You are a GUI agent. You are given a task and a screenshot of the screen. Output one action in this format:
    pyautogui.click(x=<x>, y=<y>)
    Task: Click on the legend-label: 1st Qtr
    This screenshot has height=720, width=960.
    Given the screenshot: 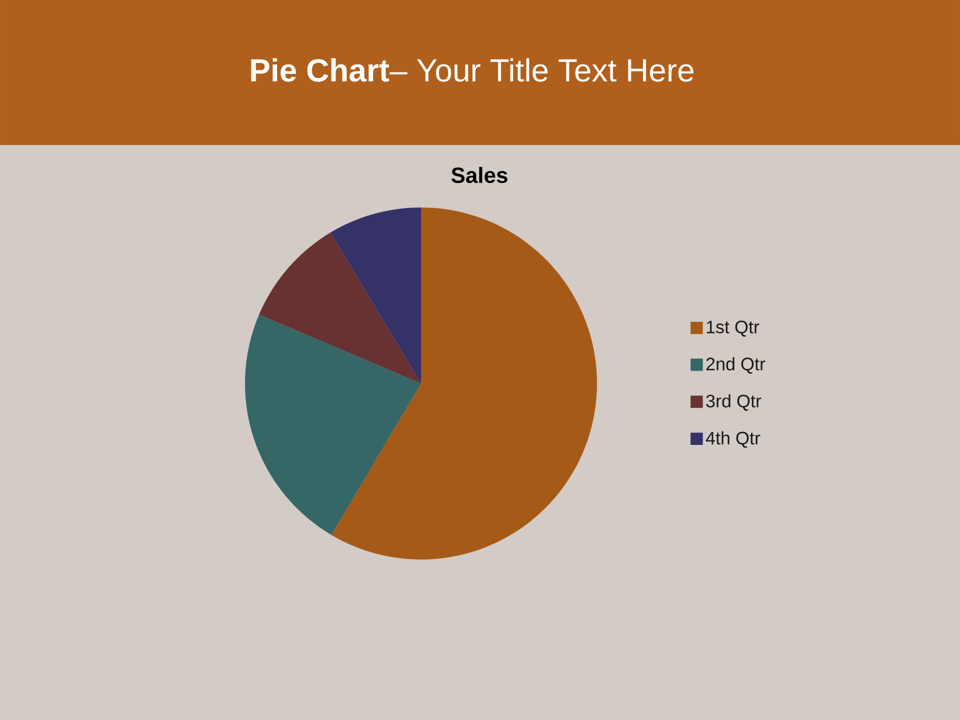 What is the action you would take?
    pyautogui.click(x=733, y=328)
    